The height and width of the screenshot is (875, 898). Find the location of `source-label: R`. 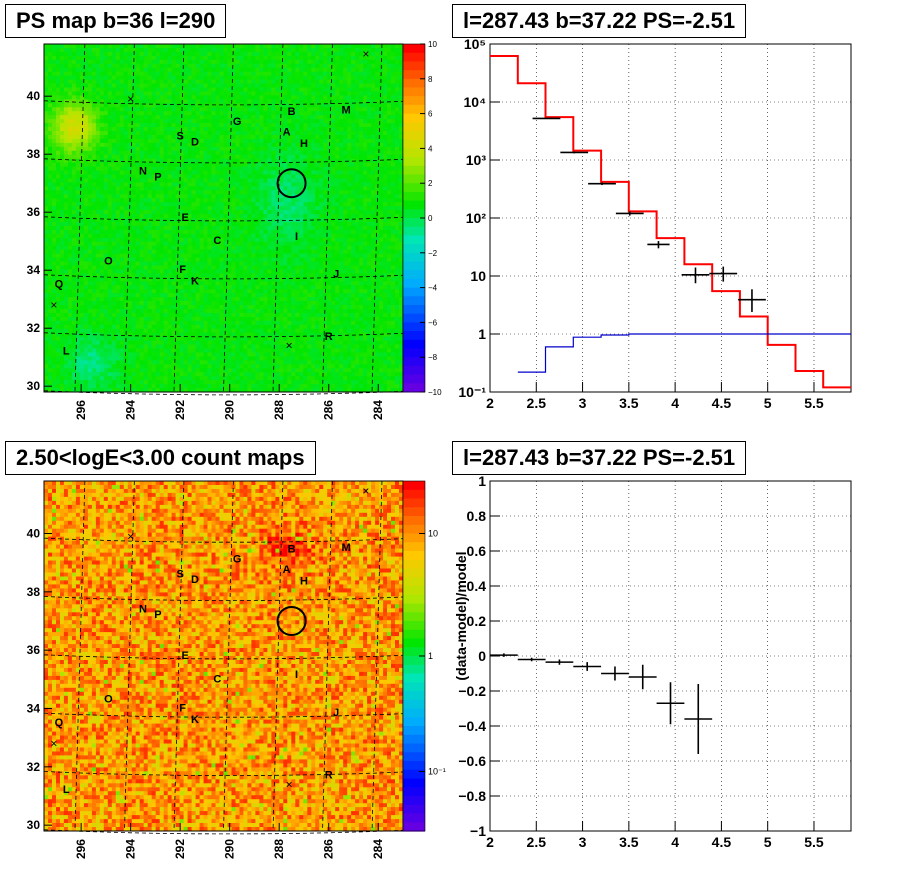

source-label: R is located at coordinates (329, 776).